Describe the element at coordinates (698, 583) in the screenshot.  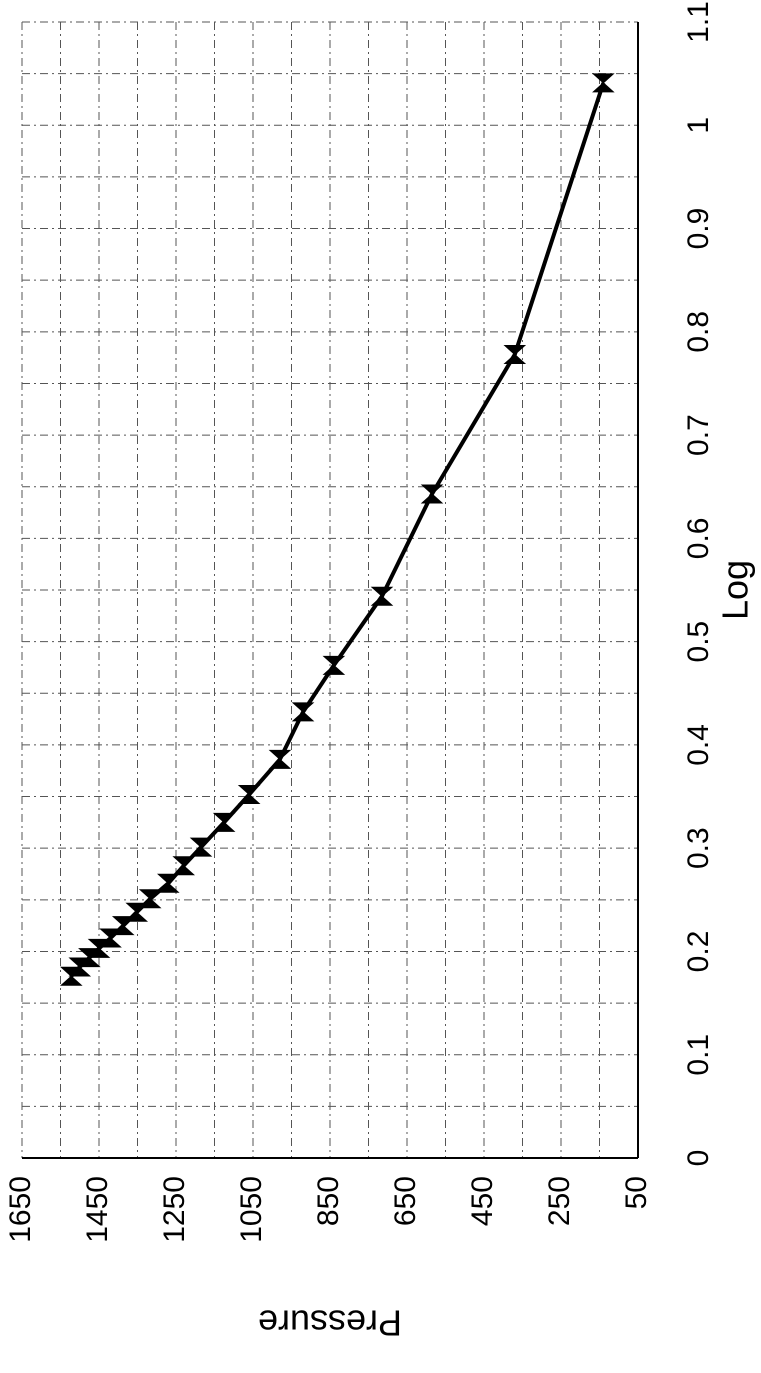
I see `x-tick-labels: 0 0.1 0.2 0.3 0.4 0.5 0.6 0.7 0.8 0.9 1 1.1` at that location.